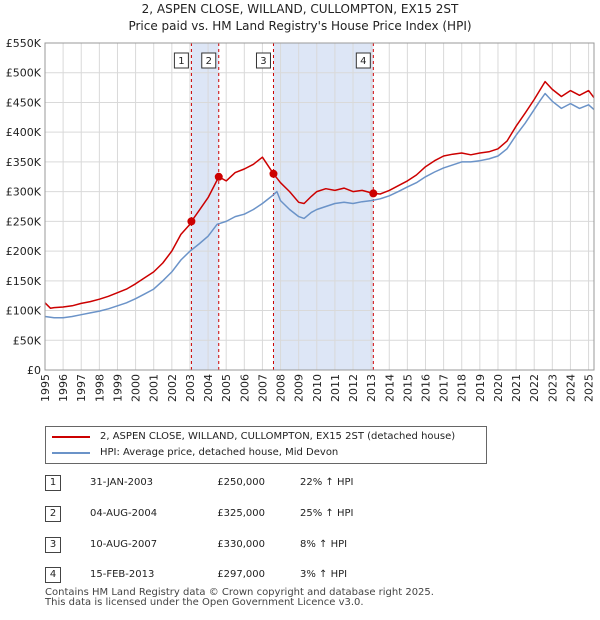 The width and height of the screenshot is (600, 620). I want to click on x-tick-label: 2020, so click(498, 388).